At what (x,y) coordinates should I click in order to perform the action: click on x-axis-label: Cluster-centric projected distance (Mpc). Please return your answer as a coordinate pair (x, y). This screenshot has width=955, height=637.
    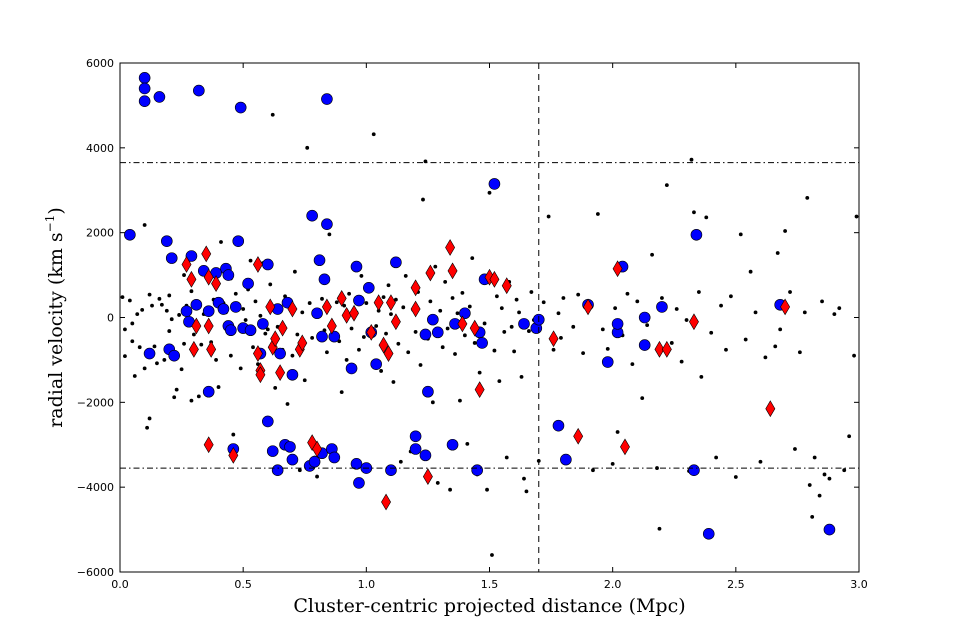
    Looking at the image, I should click on (489, 606).